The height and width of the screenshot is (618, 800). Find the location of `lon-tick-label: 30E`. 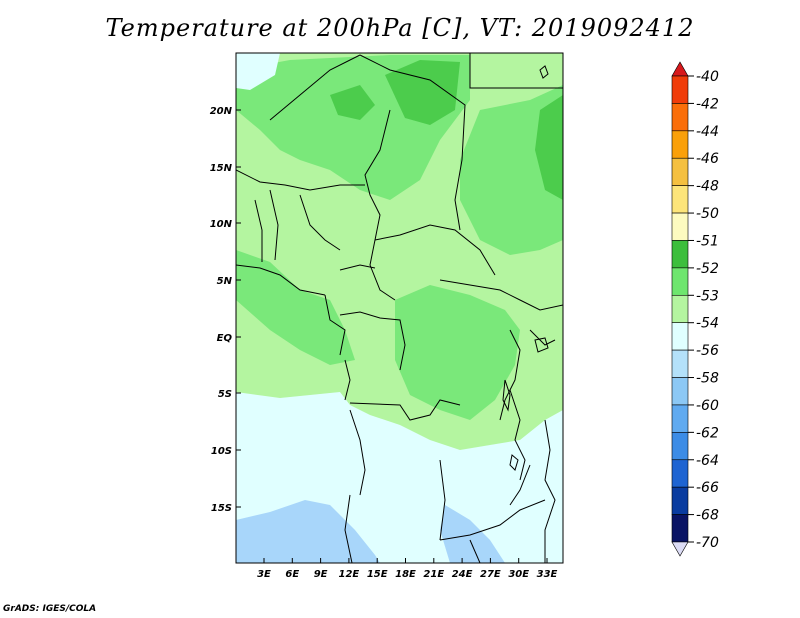

lon-tick-label: 30E is located at coordinates (518, 574).